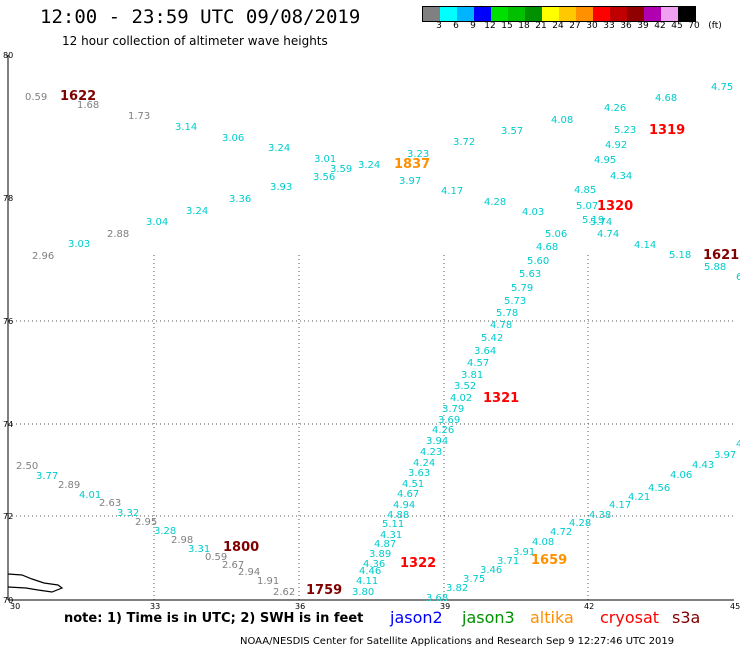 Image resolution: width=740 pixels, height=650 pixels. I want to click on wave-height-label: 4.01, so click(90, 495).